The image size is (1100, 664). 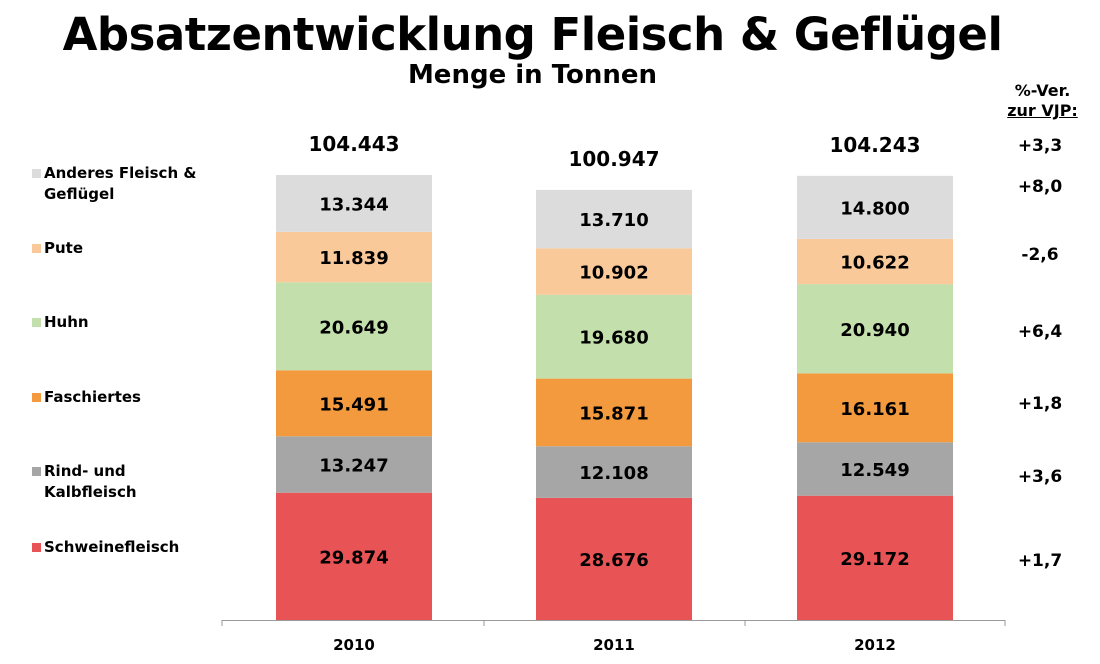 I want to click on total-label: 104.443, so click(x=353, y=144).